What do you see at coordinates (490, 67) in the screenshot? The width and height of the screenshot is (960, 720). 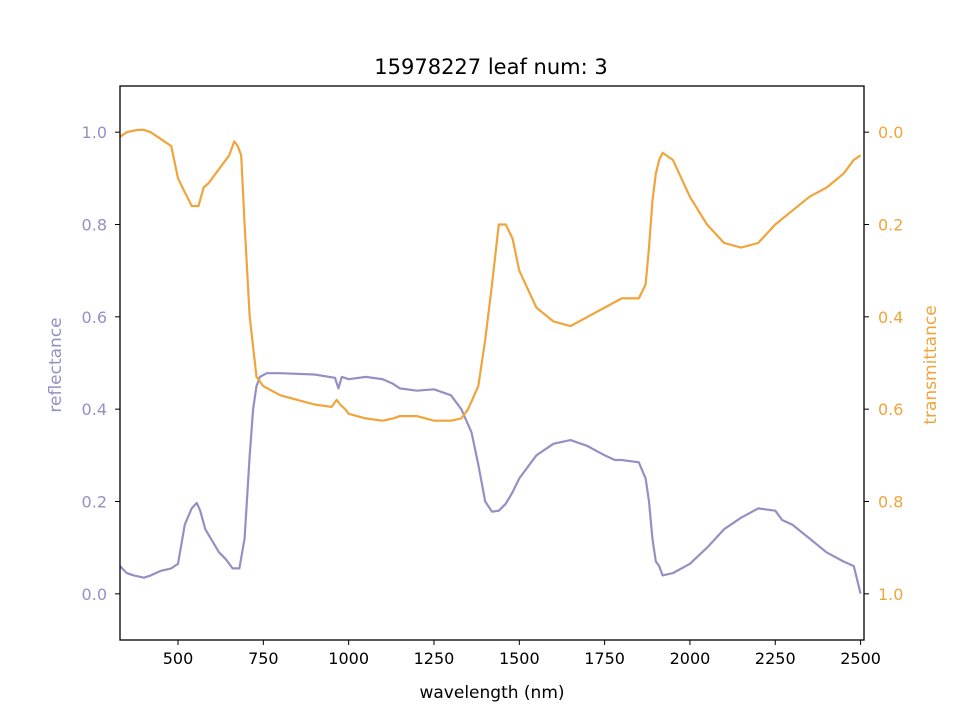 I see `chart-title: 15978227 leaf num: 3` at bounding box center [490, 67].